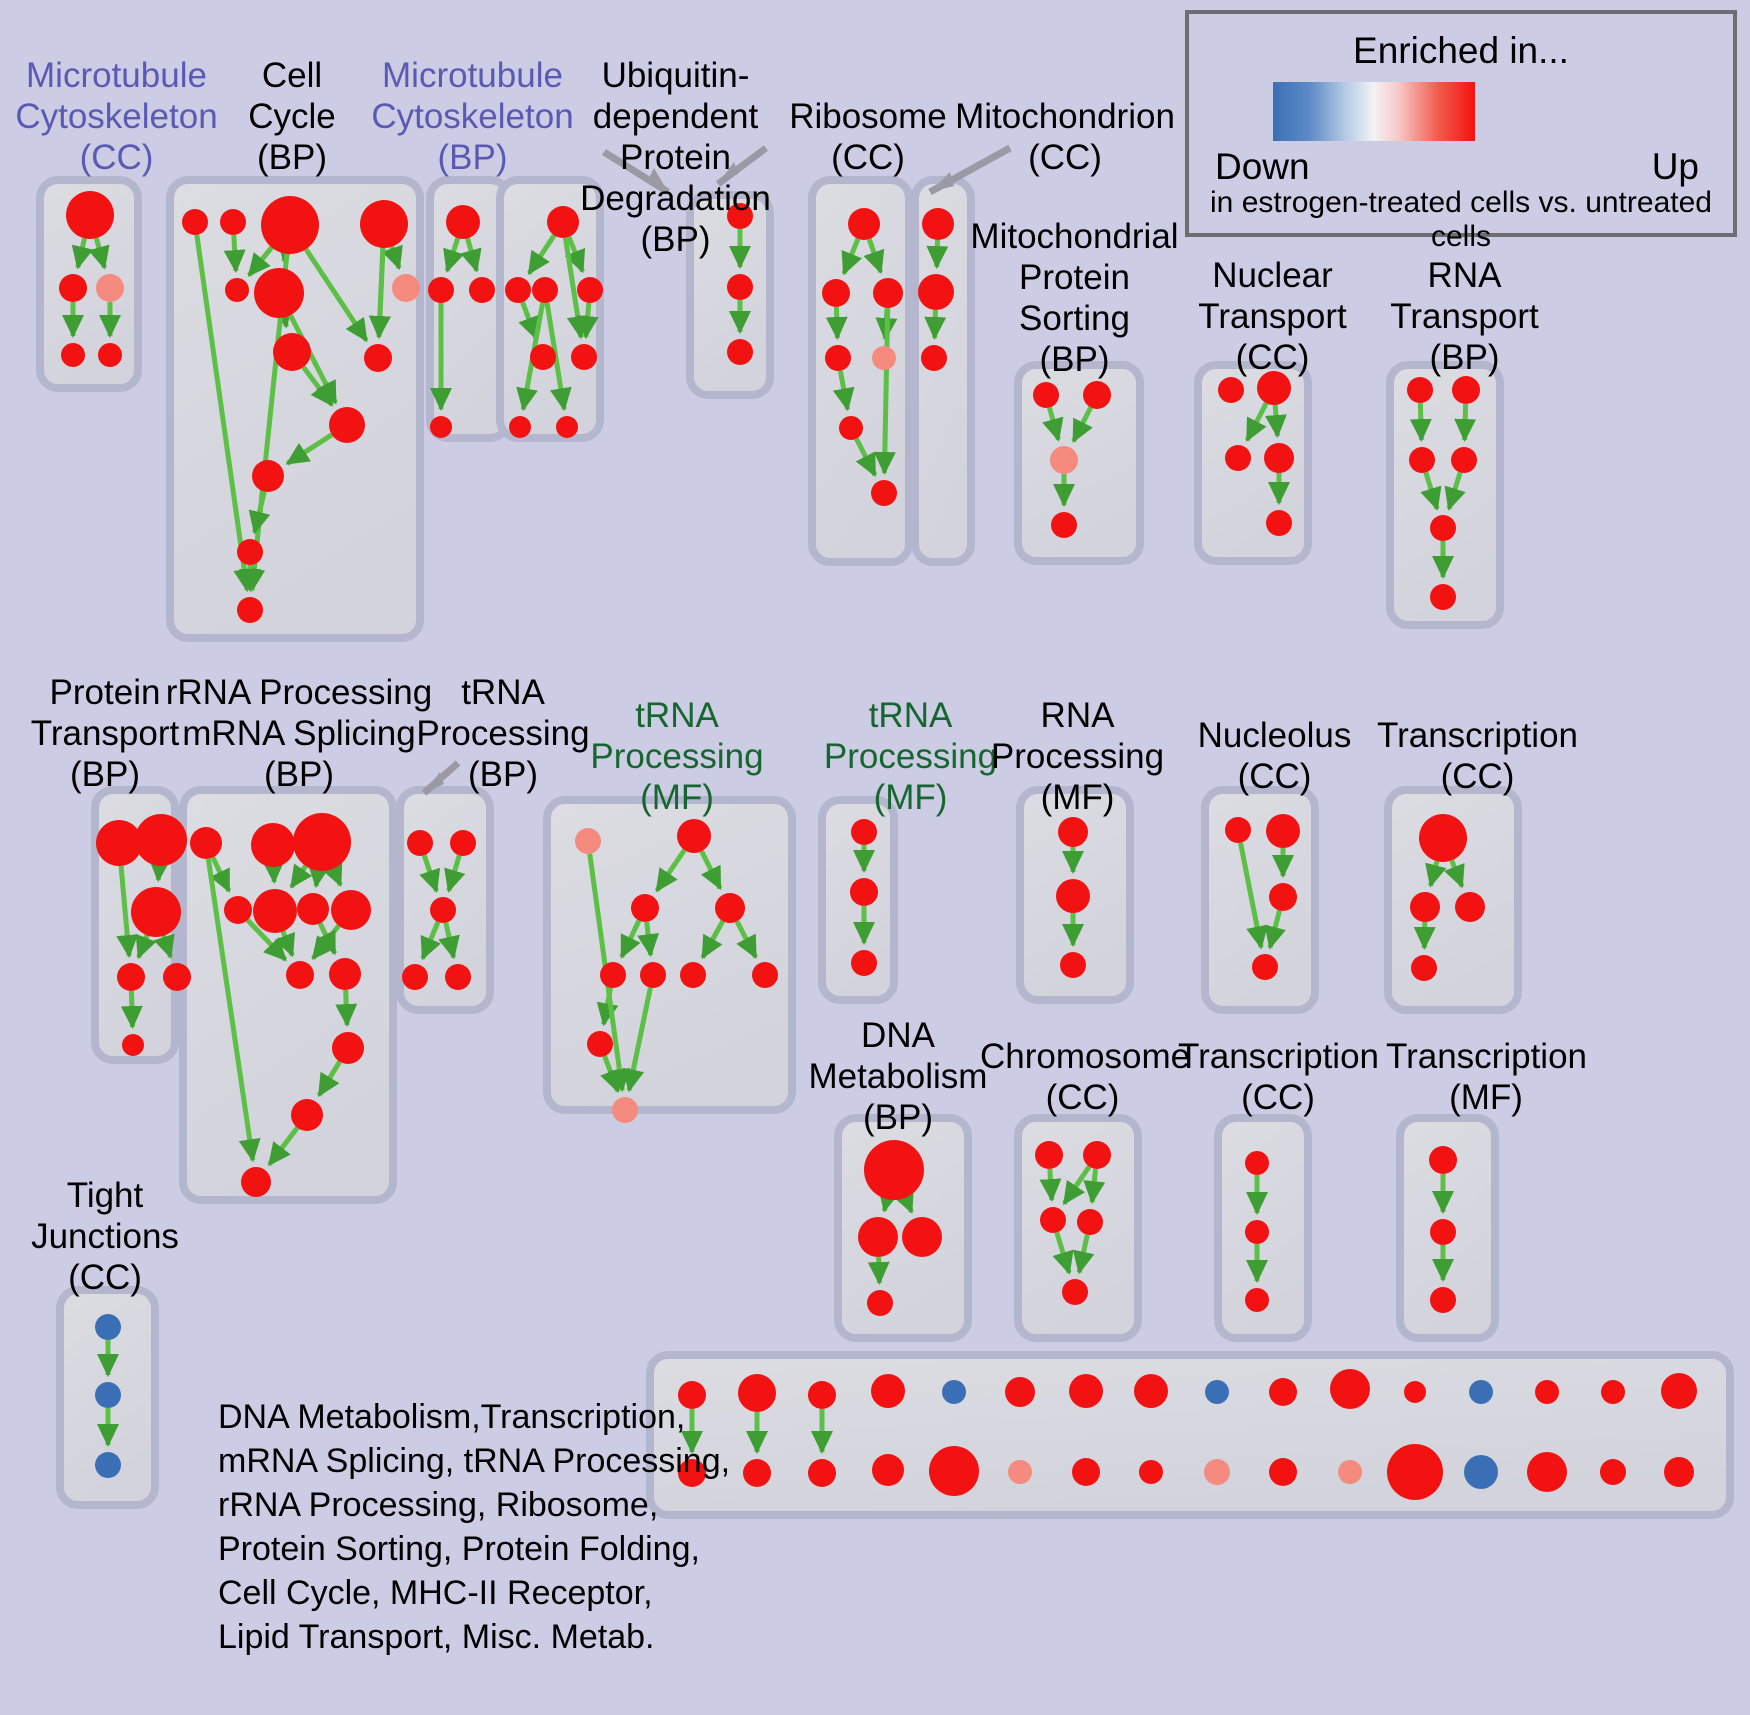 Image resolution: width=1750 pixels, height=1715 pixels. What do you see at coordinates (299, 733) in the screenshot?
I see `category-label-rrna-processing-mrna-splicing-bp: rRNA Processing mRNA Splicing (BP)` at bounding box center [299, 733].